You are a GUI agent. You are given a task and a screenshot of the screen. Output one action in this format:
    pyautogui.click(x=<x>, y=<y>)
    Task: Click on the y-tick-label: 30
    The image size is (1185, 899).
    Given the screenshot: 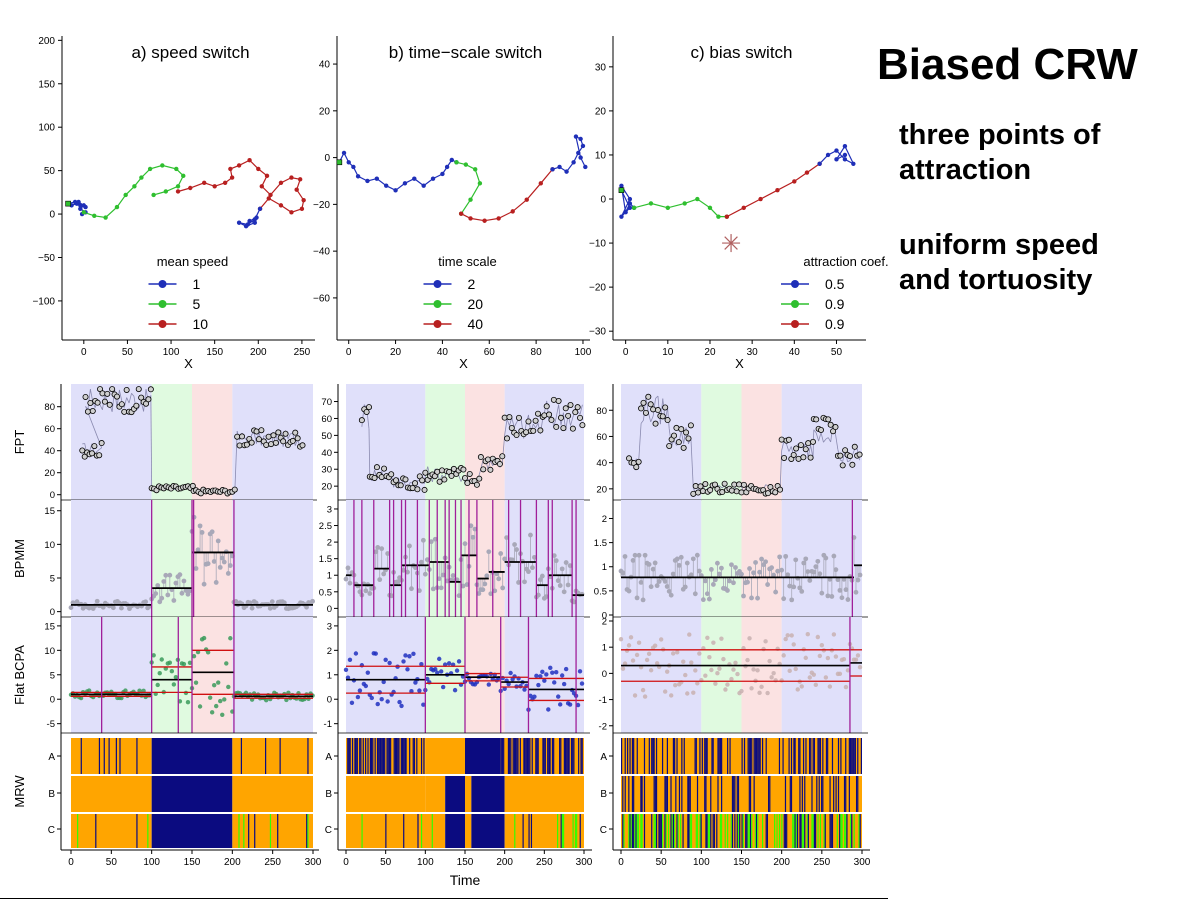 What is the action you would take?
    pyautogui.click(x=601, y=67)
    